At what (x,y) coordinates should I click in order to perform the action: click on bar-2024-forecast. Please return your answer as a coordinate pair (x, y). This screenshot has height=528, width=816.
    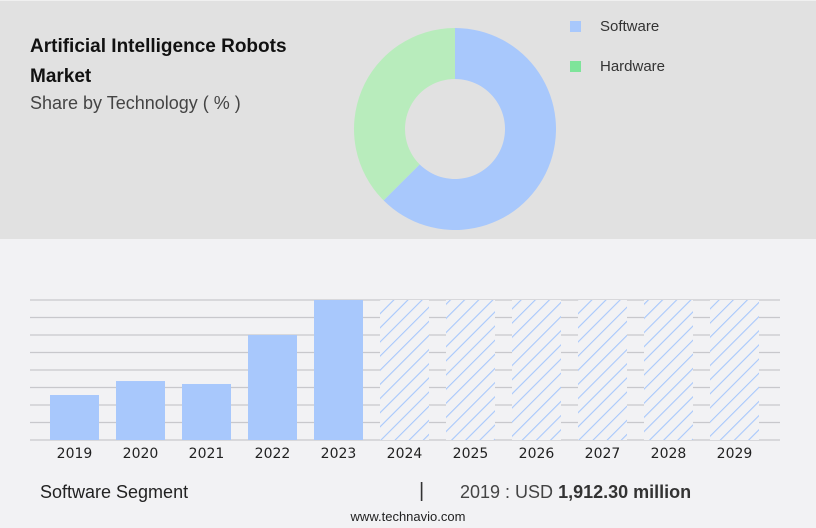
    Looking at the image, I should click on (404, 370).